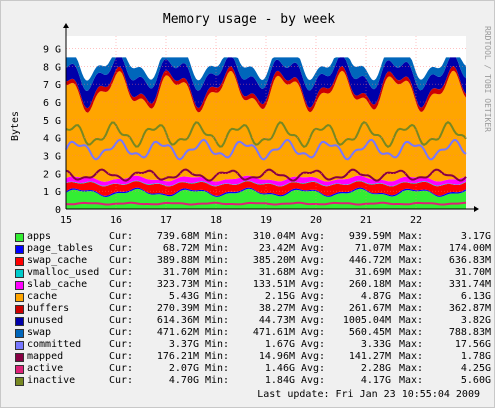  What do you see at coordinates (476, 209) in the screenshot?
I see `x-axis-arrow` at bounding box center [476, 209].